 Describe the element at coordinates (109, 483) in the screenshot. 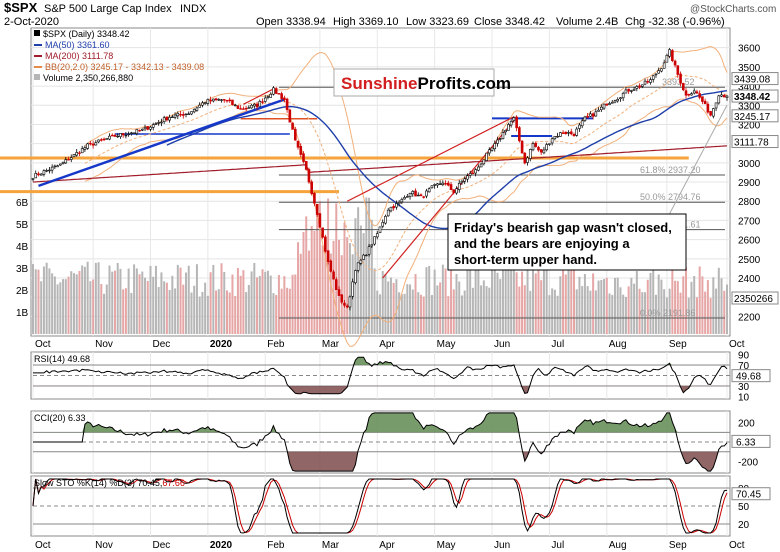

I see `sto-label: Slow STO %K(14) %D(3) 70.45,67.66` at that location.